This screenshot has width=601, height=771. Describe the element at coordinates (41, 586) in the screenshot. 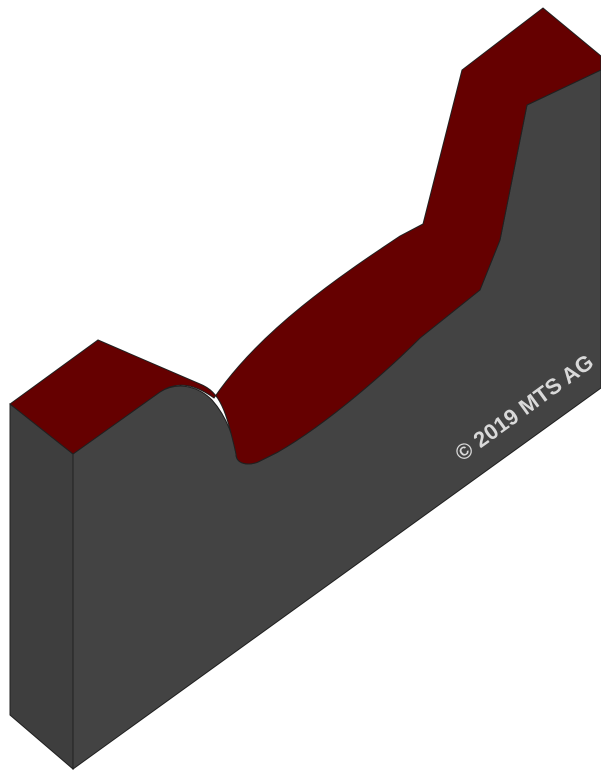

I see `side-face` at that location.